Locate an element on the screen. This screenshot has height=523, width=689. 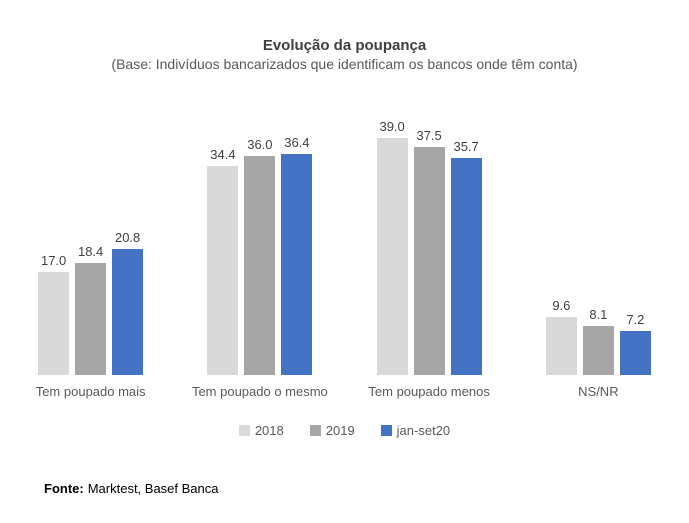
legend-label: jan-set20 is located at coordinates (423, 430).